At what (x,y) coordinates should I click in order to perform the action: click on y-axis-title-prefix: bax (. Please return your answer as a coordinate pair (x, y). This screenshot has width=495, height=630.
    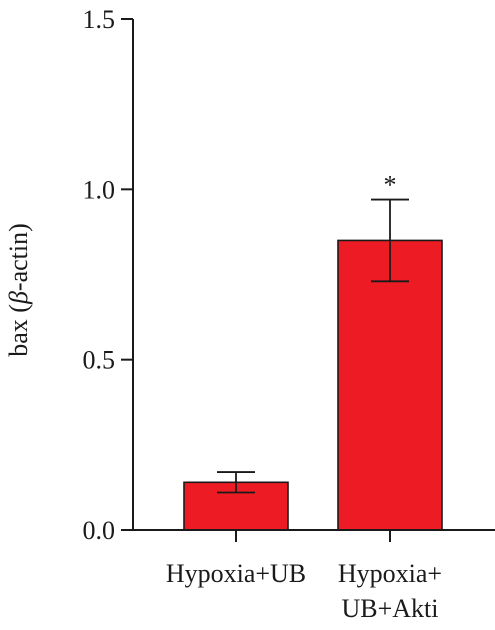
    Looking at the image, I should click on (18, 330).